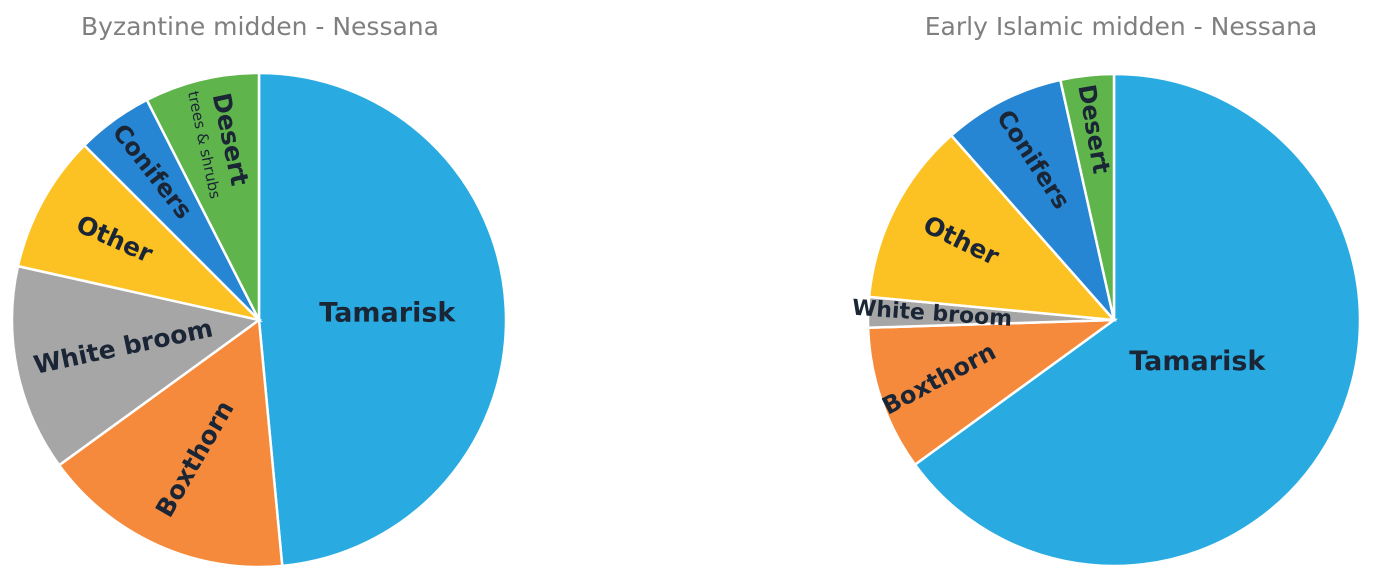 This screenshot has width=1376, height=566. What do you see at coordinates (136, 365) in the screenshot?
I see `pie-slice-white-broom` at bounding box center [136, 365].